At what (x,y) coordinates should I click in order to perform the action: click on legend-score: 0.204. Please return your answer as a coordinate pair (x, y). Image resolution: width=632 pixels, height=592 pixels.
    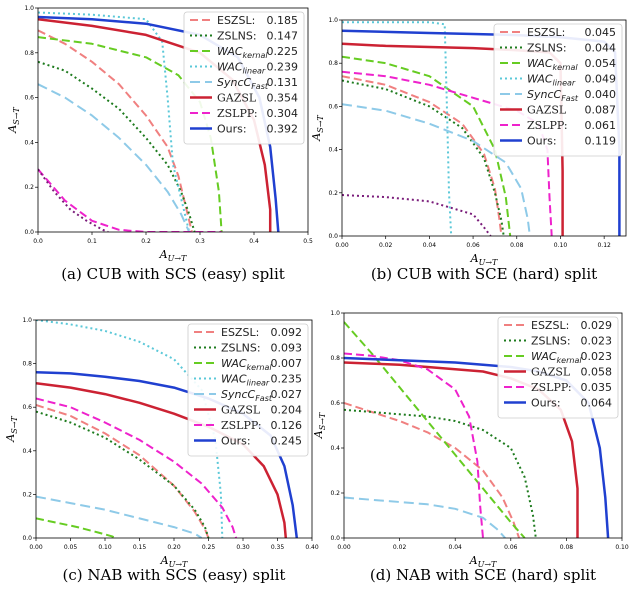
    Looking at the image, I should click on (287, 410).